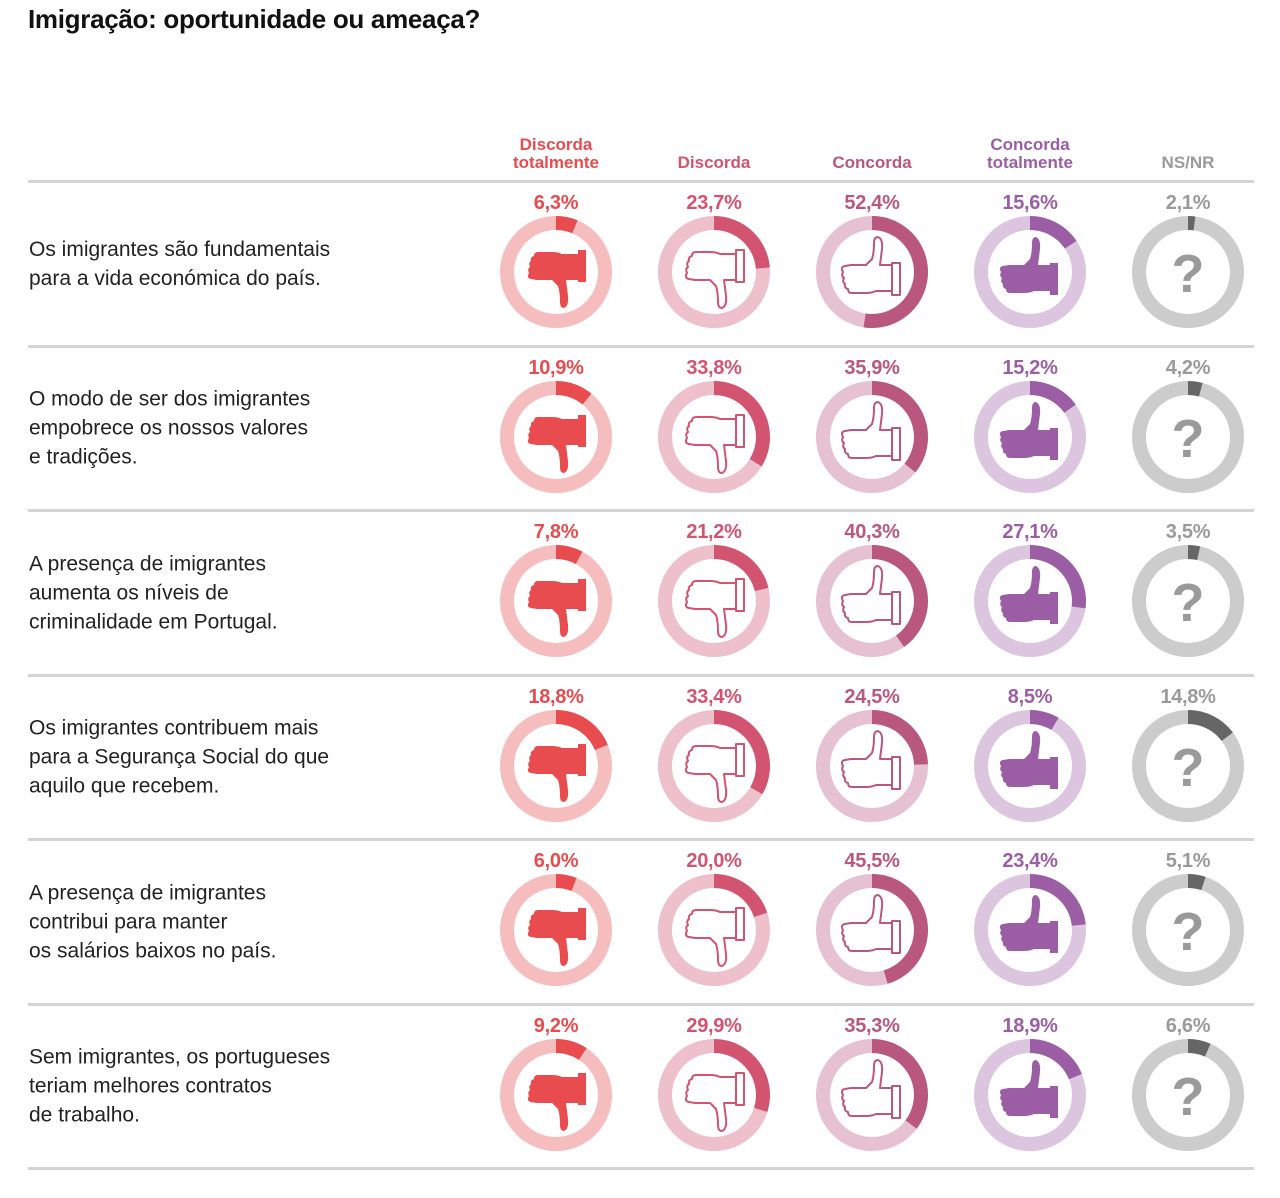  I want to click on column-label-discorda: Discorda, so click(714, 162).